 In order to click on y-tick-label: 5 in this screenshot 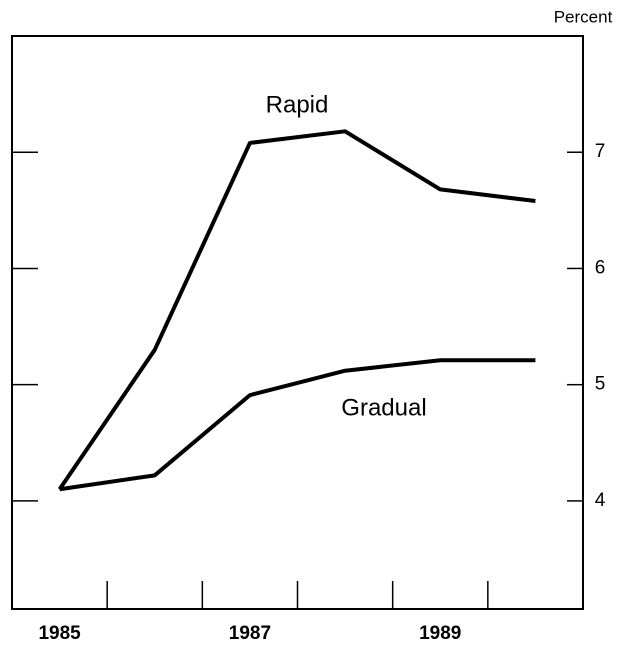, I will do `click(600, 384)`.